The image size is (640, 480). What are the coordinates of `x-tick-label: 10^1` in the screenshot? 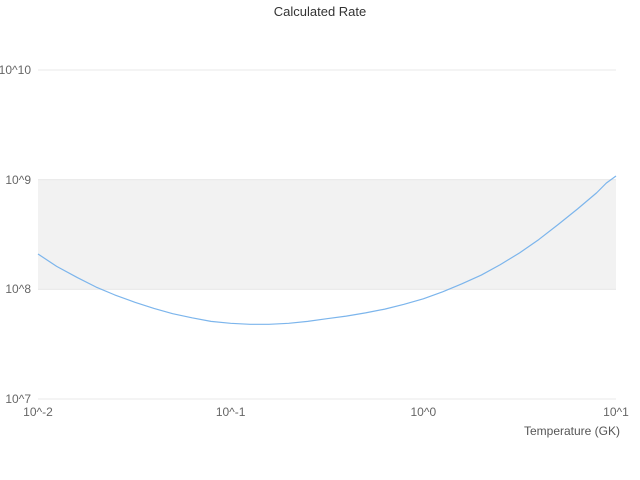 It's located at (616, 412).